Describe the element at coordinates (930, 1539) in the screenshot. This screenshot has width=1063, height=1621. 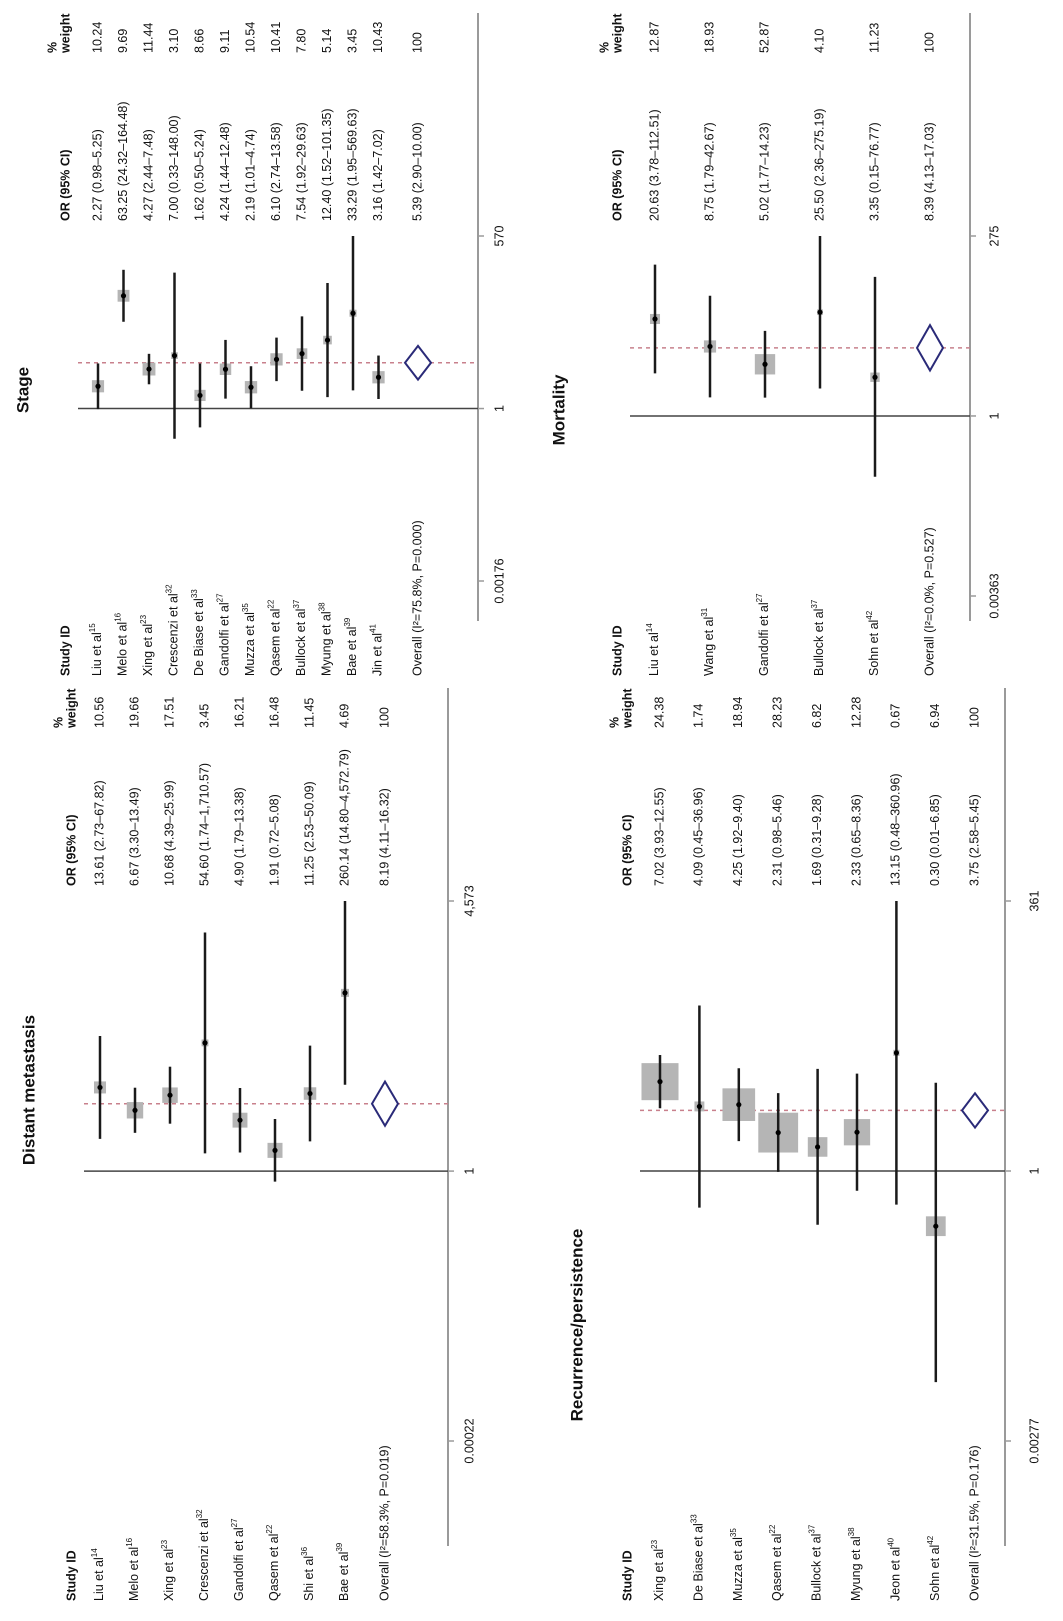
I see `study-ref: 42` at that location.